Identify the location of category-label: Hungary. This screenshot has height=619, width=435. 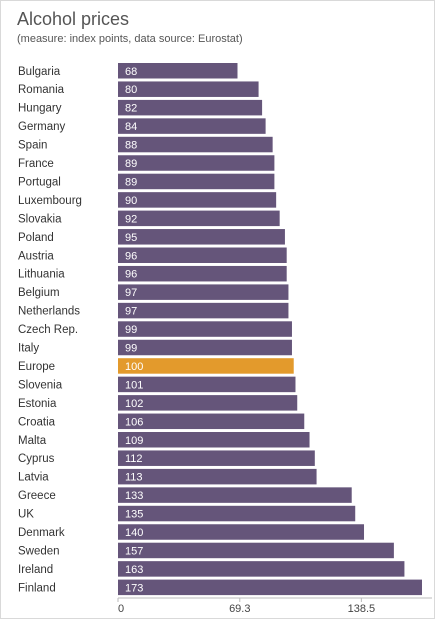
(40, 109).